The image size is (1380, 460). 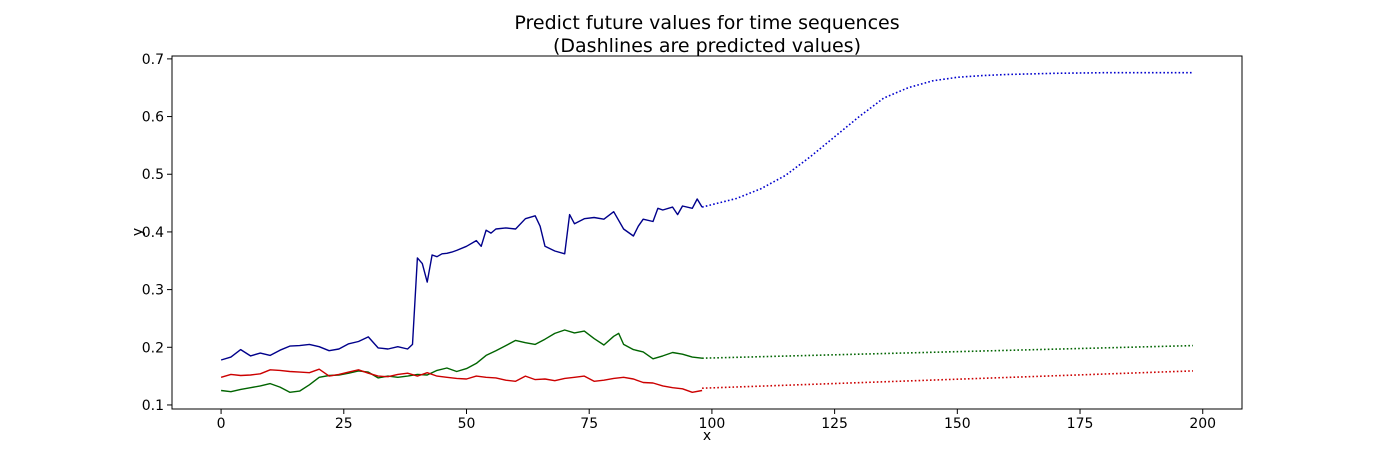 What do you see at coordinates (589, 424) in the screenshot?
I see `x-tick-label: 75` at bounding box center [589, 424].